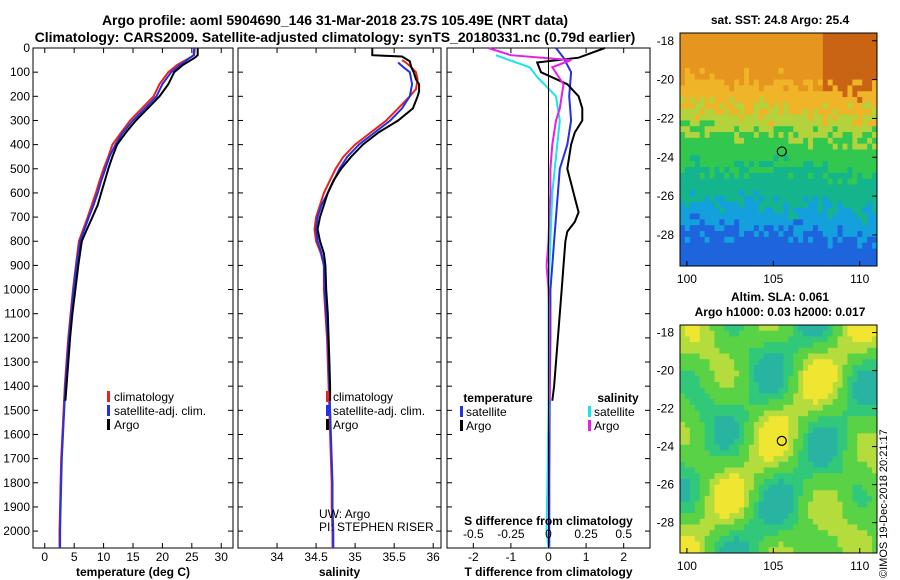 The width and height of the screenshot is (900, 580). What do you see at coordinates (127, 425) in the screenshot?
I see `legend-label: Argo` at bounding box center [127, 425].